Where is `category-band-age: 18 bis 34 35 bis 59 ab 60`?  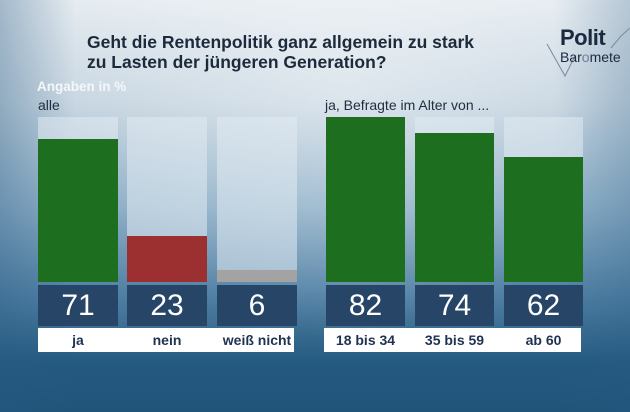 category-band-age: 18 bis 34 35 bis 59 ab 60 is located at coordinates (452, 340).